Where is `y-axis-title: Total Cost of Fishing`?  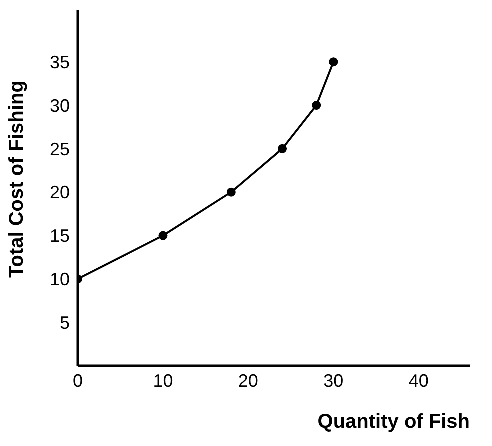
y-axis-title: Total Cost of Fishing is located at coordinates (17, 179).